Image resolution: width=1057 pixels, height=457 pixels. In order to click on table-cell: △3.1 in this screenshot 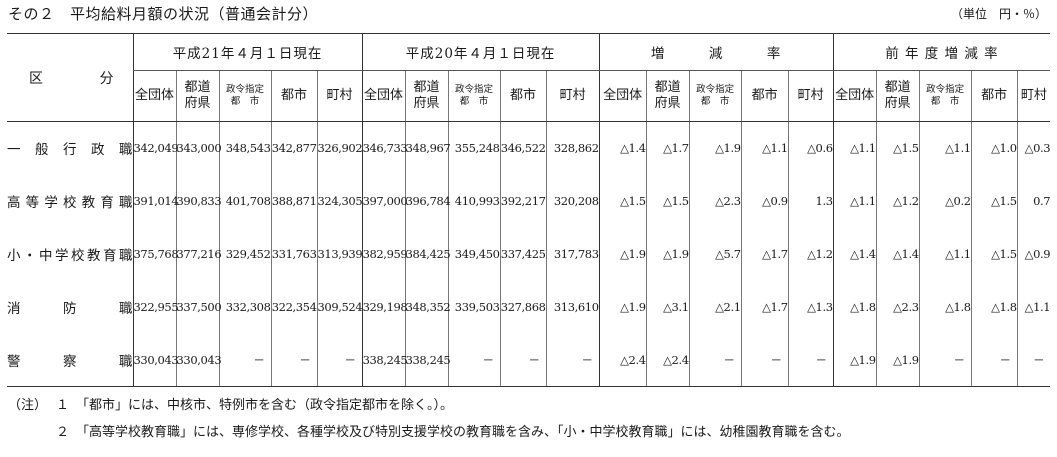, I will do `click(667, 307)`.